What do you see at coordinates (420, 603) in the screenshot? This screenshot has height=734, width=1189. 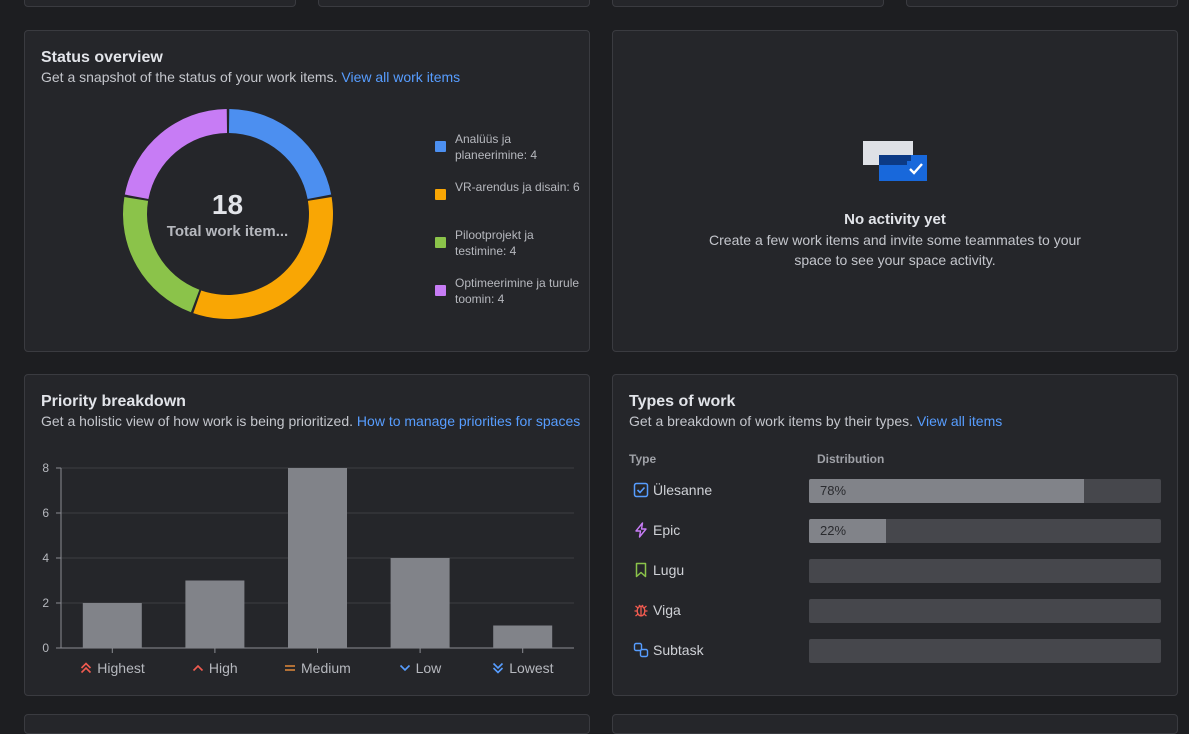 I see `bar-low` at bounding box center [420, 603].